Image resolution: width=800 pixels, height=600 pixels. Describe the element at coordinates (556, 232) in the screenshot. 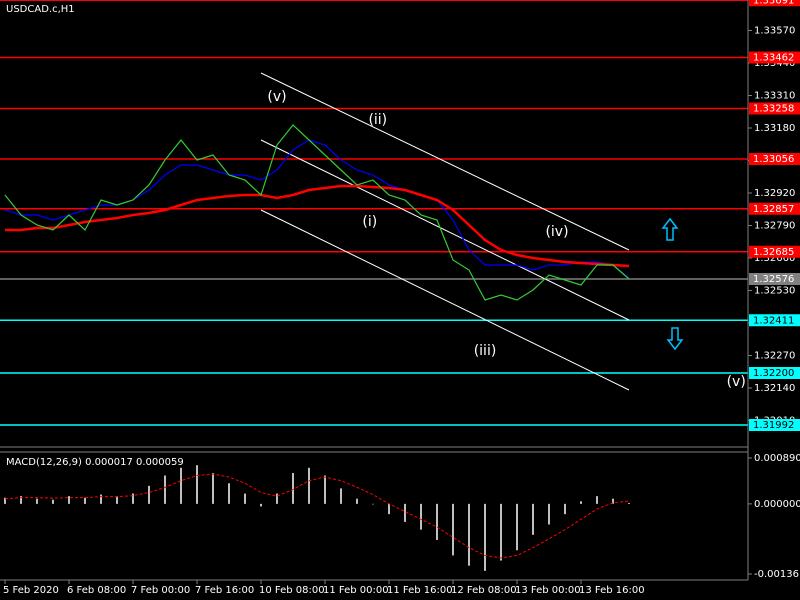

I see `wave-label: (iv)` at that location.